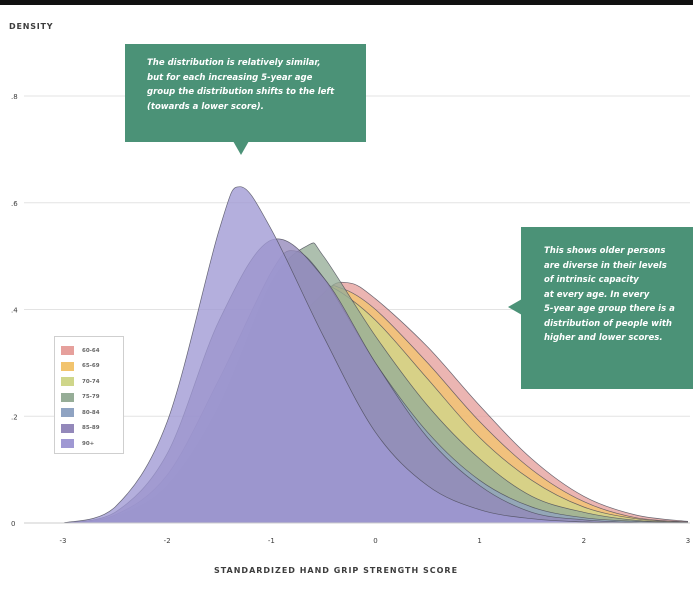  Describe the element at coordinates (605, 265) in the screenshot. I see `callout-line: are diverse in their levels` at that location.